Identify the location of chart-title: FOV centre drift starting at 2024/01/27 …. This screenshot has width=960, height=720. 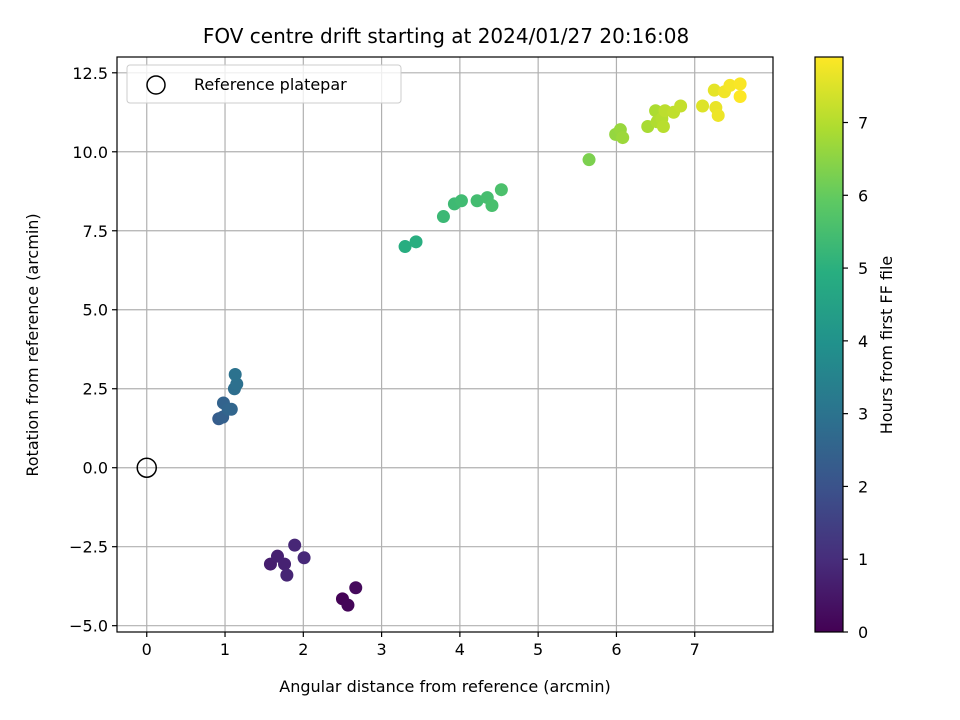
(446, 36).